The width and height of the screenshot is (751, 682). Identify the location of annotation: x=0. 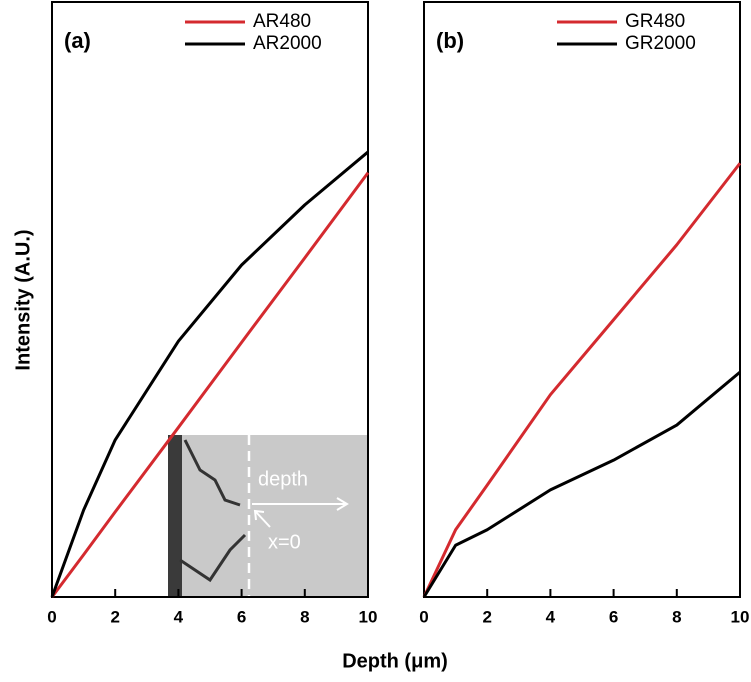
(284, 542).